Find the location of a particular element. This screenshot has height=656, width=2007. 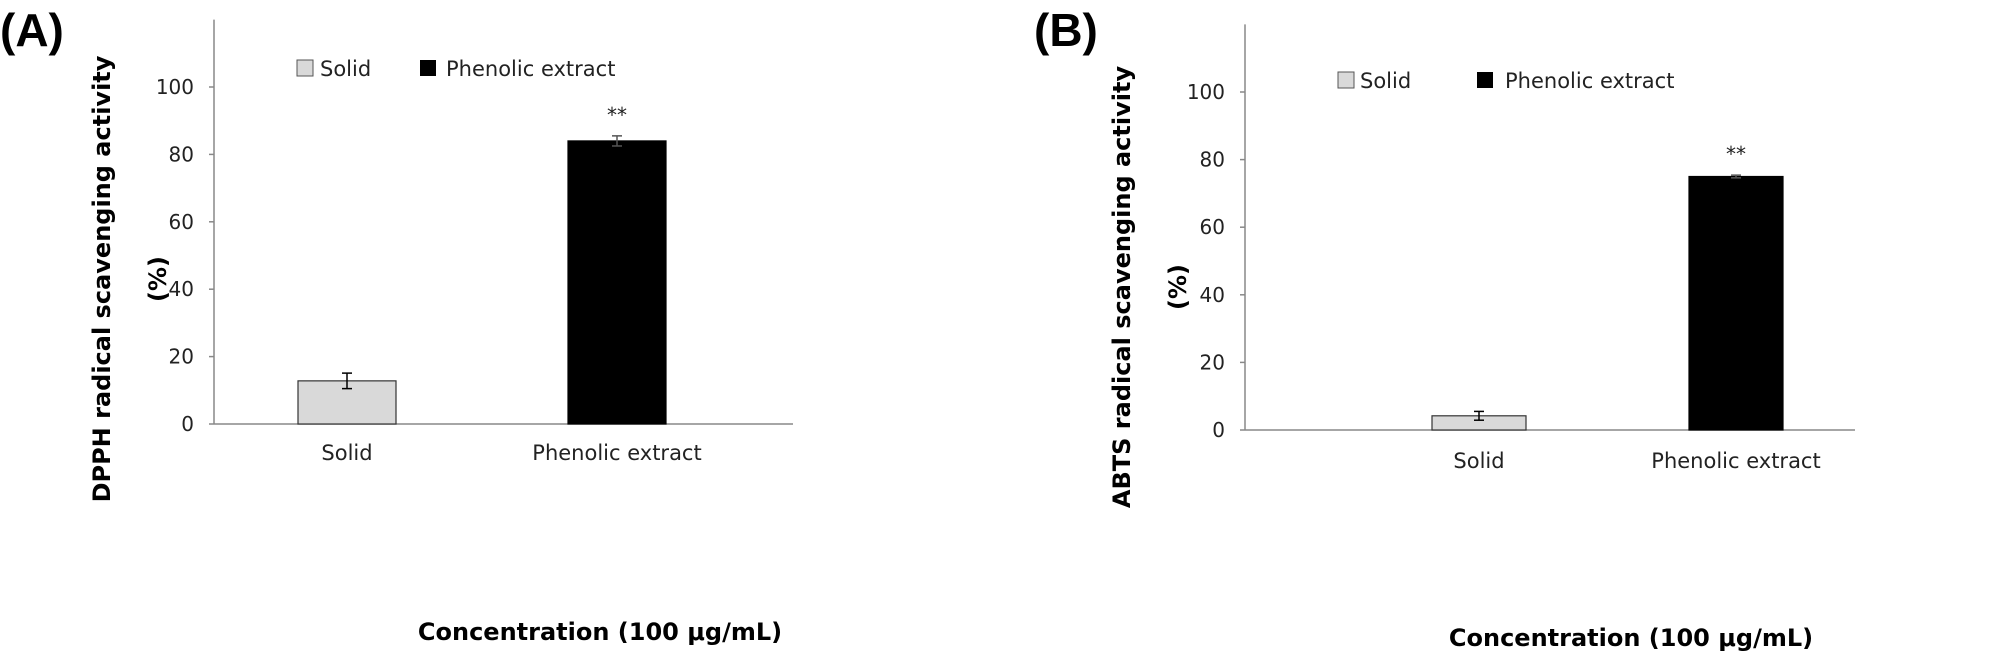

y-axis-label-line-1: DPPH radical scavenging activity is located at coordinates (102, 278).